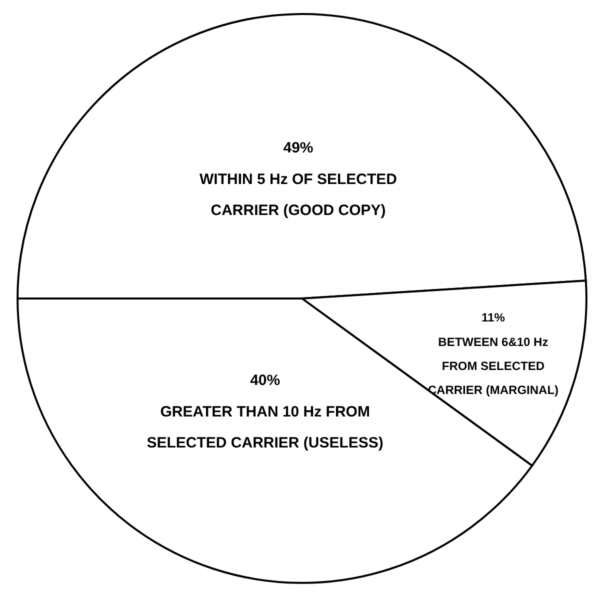 This screenshot has height=596, width=603. What do you see at coordinates (493, 366) in the screenshot?
I see `slice-label: BETWEEN 6&10 Hz FROM SELECTED CARRIER (MARGINAL)` at bounding box center [493, 366].